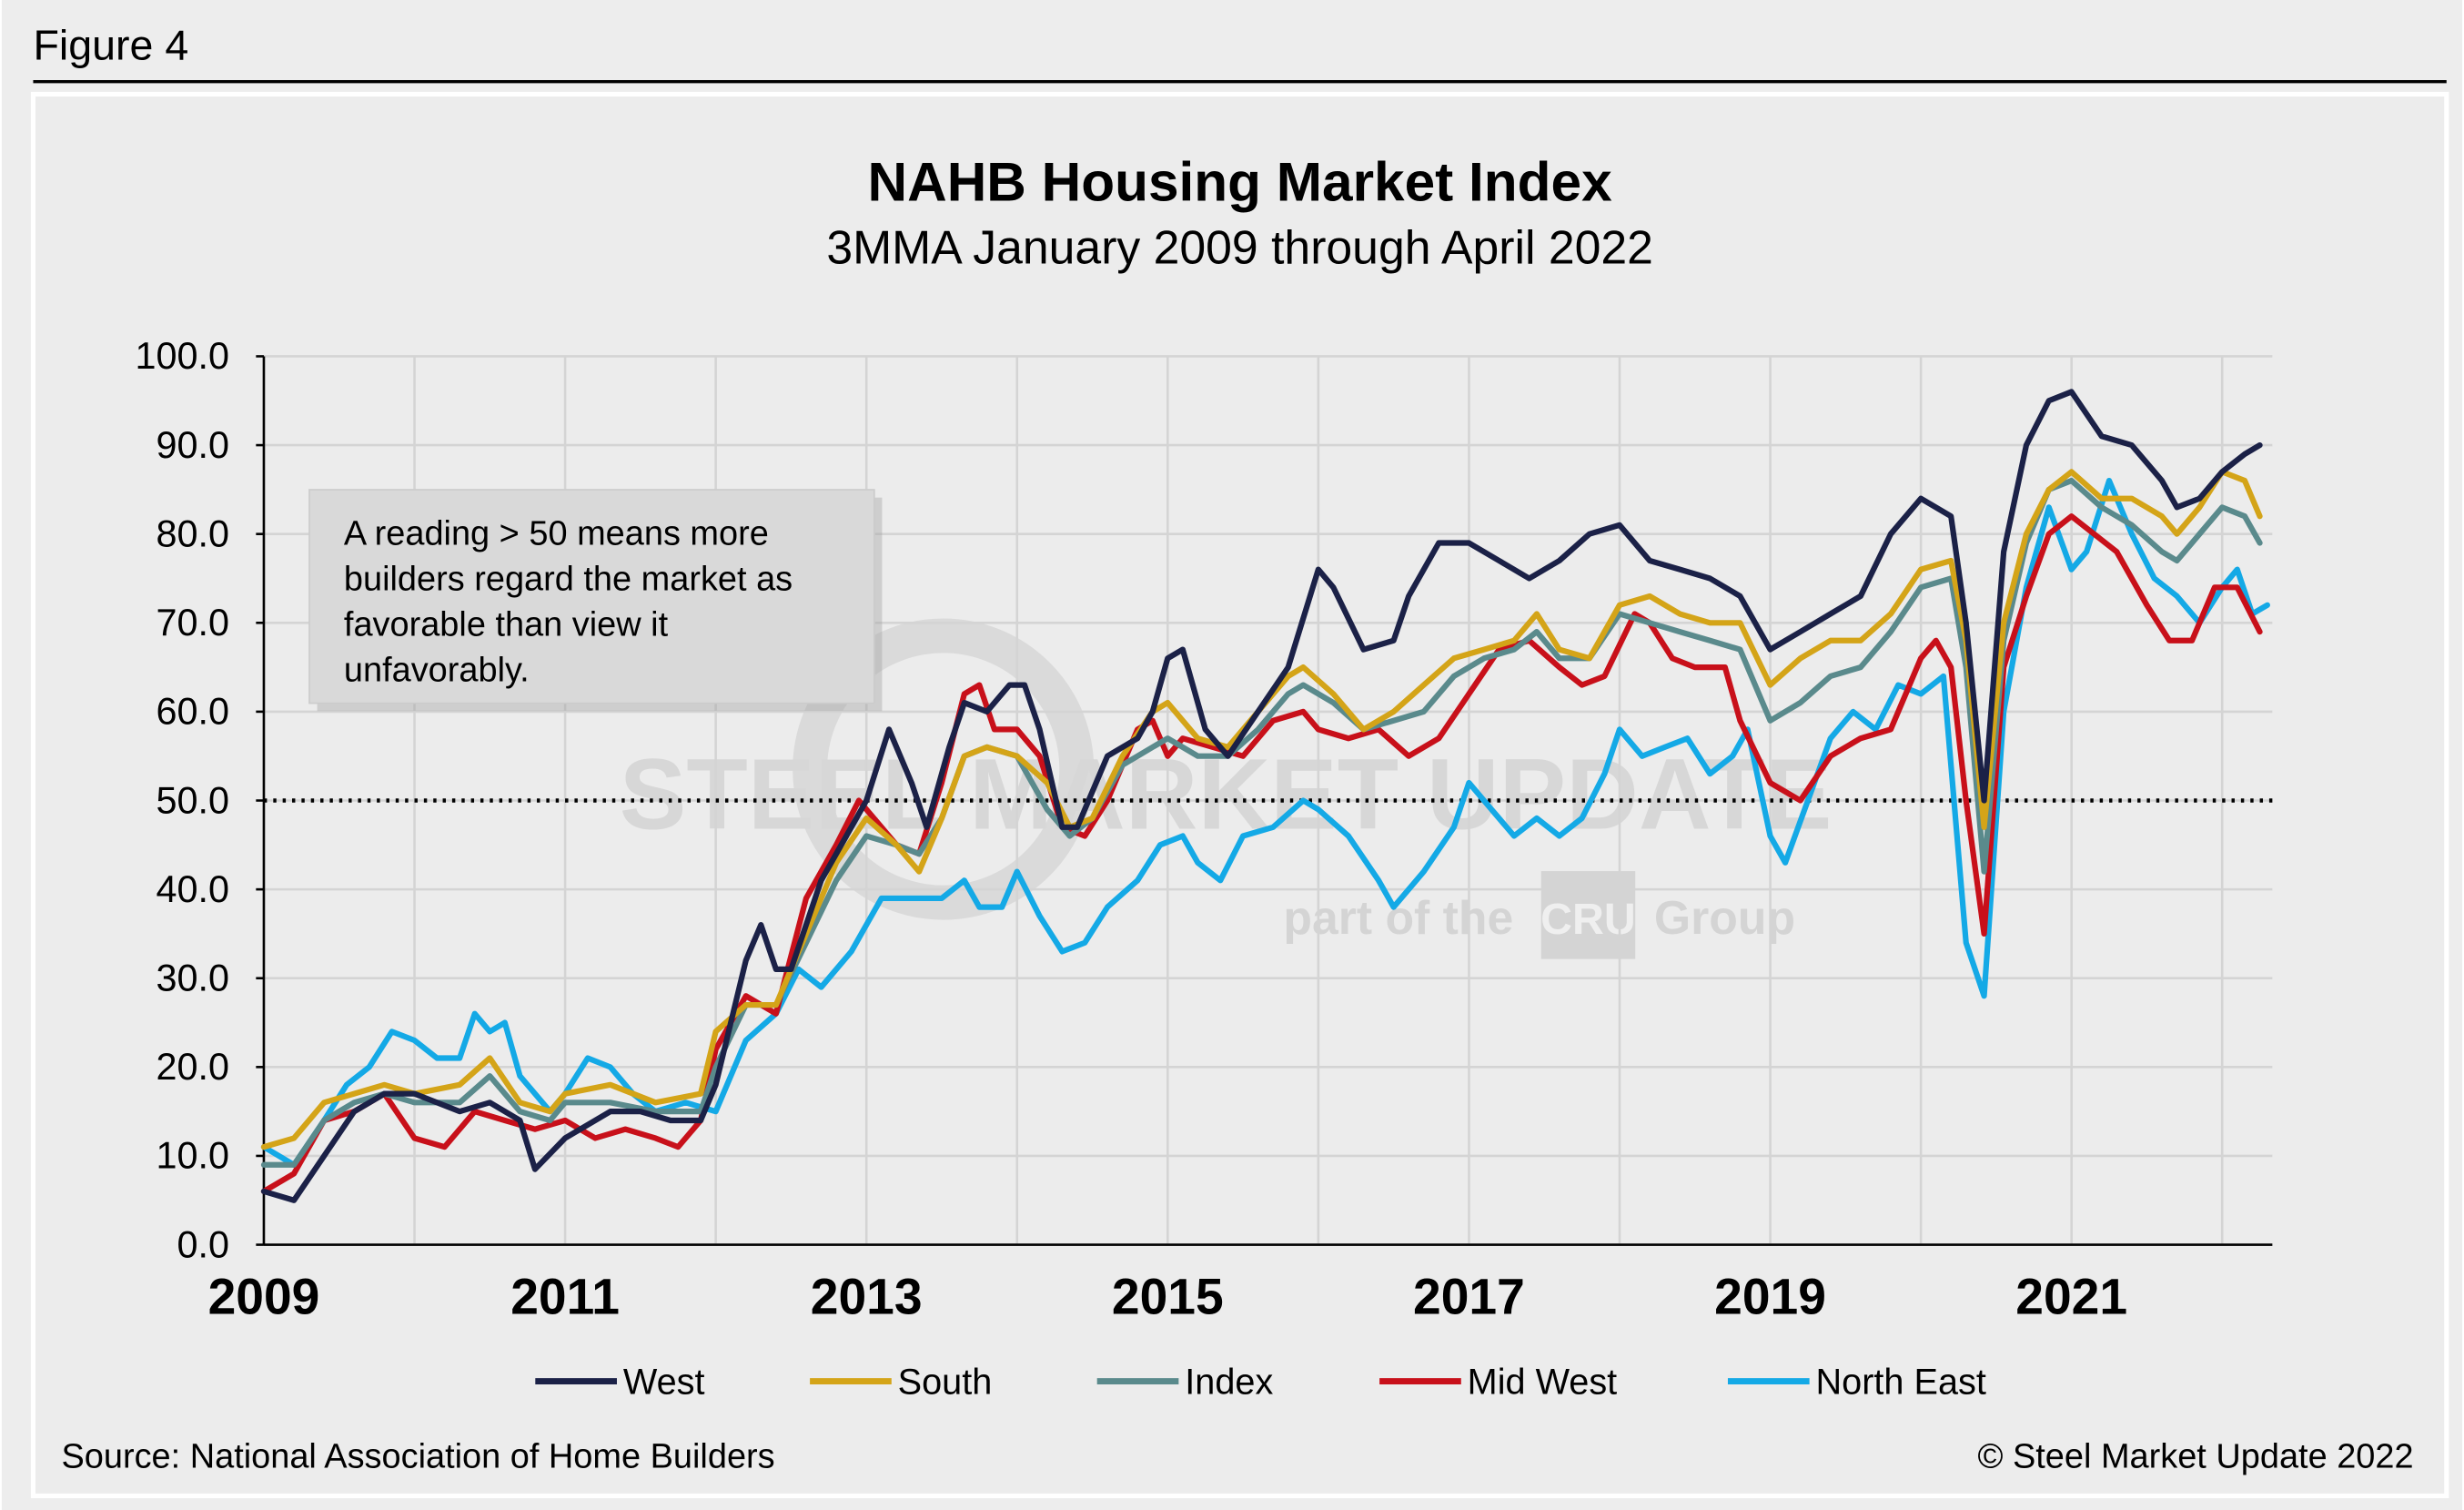 The height and width of the screenshot is (1510, 2464). What do you see at coordinates (1469, 1296) in the screenshot?
I see `x-tick-label: 2017` at bounding box center [1469, 1296].